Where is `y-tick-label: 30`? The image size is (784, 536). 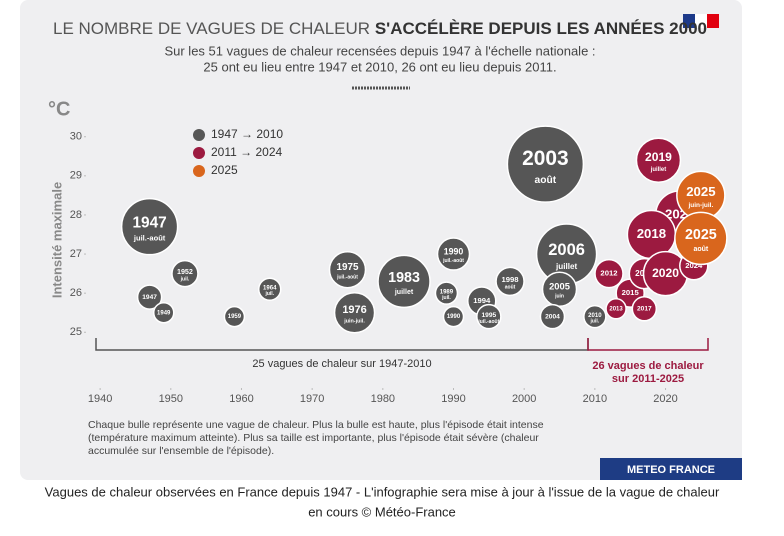 y-tick-label: 30 is located at coordinates (76, 137).